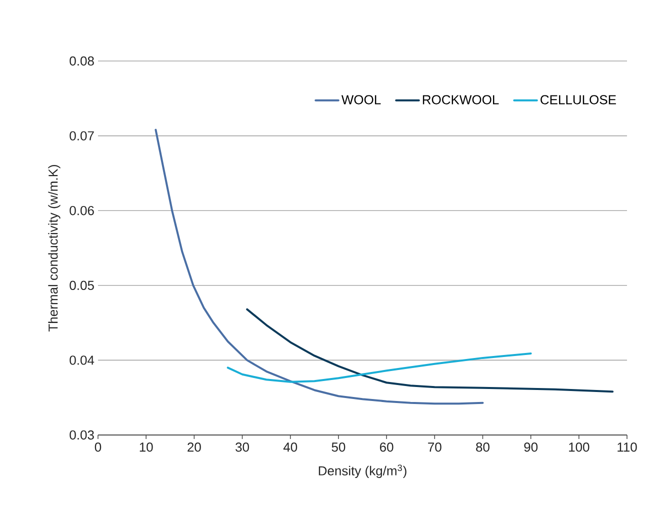 The width and height of the screenshot is (658, 526). I want to click on x-tick-label: 110, so click(627, 447).